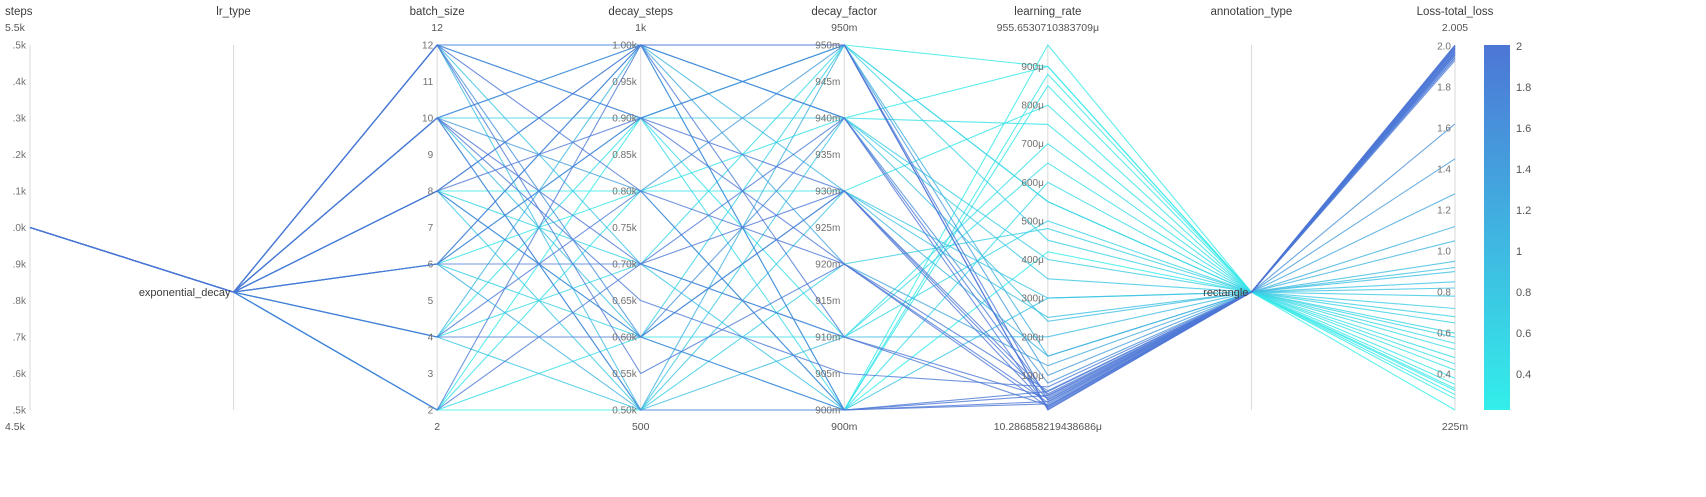 This screenshot has width=1706, height=497. What do you see at coordinates (827, 265) in the screenshot?
I see `axis-tick-label: 920m` at bounding box center [827, 265].